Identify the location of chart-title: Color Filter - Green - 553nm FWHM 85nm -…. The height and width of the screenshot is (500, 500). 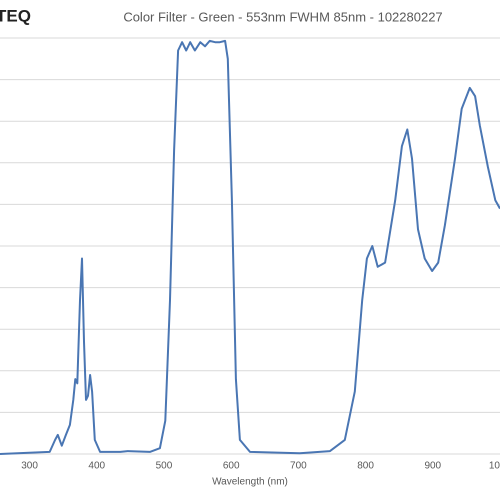
(282, 16).